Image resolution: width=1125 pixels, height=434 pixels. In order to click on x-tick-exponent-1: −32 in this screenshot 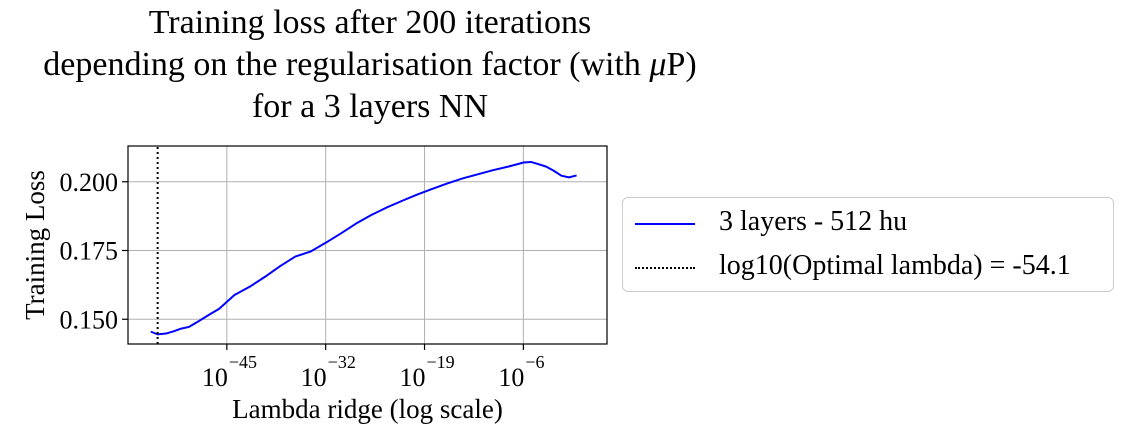, I will do `click(342, 362)`.